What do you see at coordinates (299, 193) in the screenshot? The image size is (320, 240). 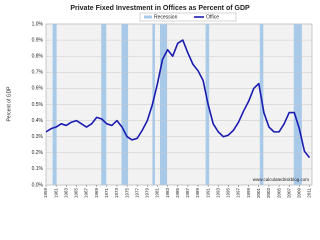 I see `x-tick-label: 2009` at bounding box center [299, 193].